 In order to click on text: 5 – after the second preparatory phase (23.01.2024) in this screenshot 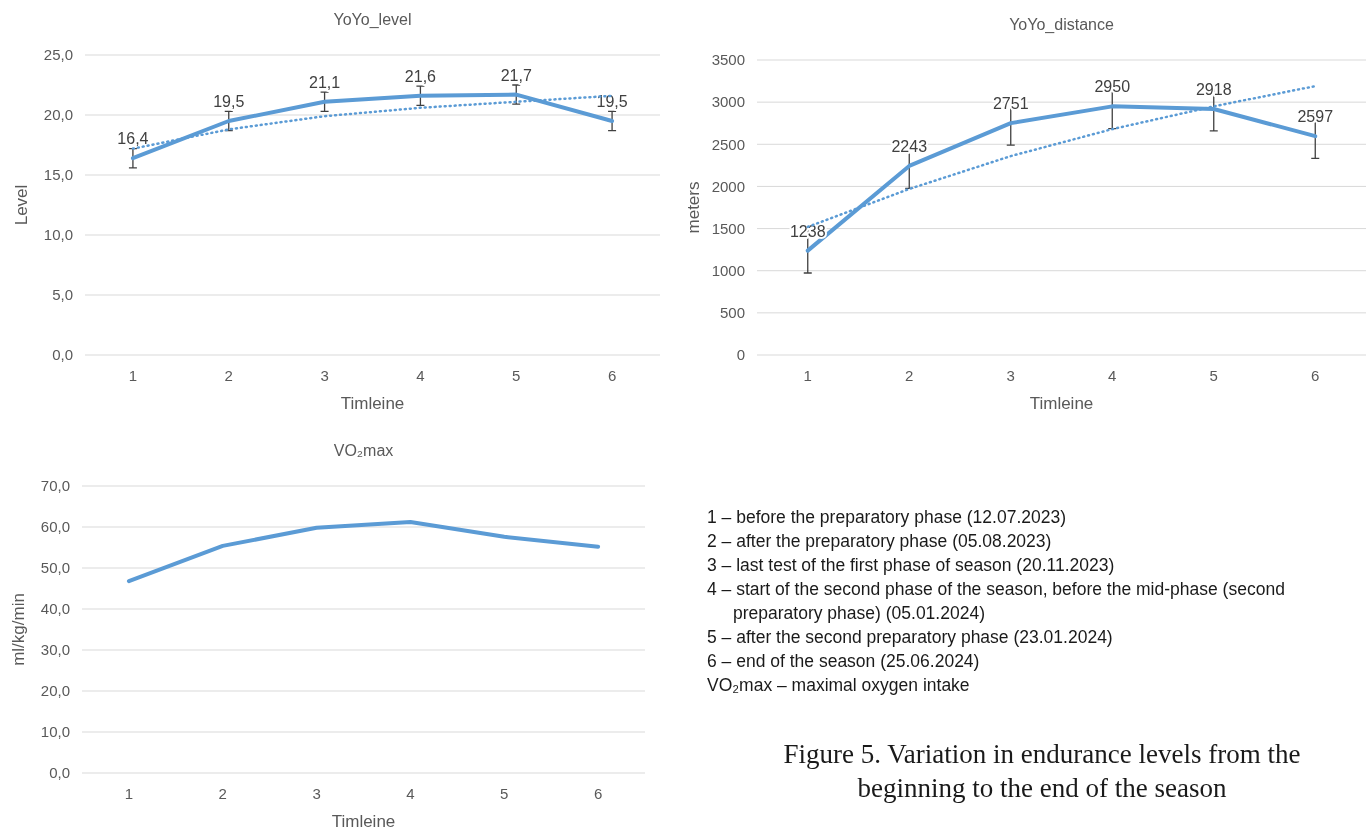, I will do `click(910, 637)`.